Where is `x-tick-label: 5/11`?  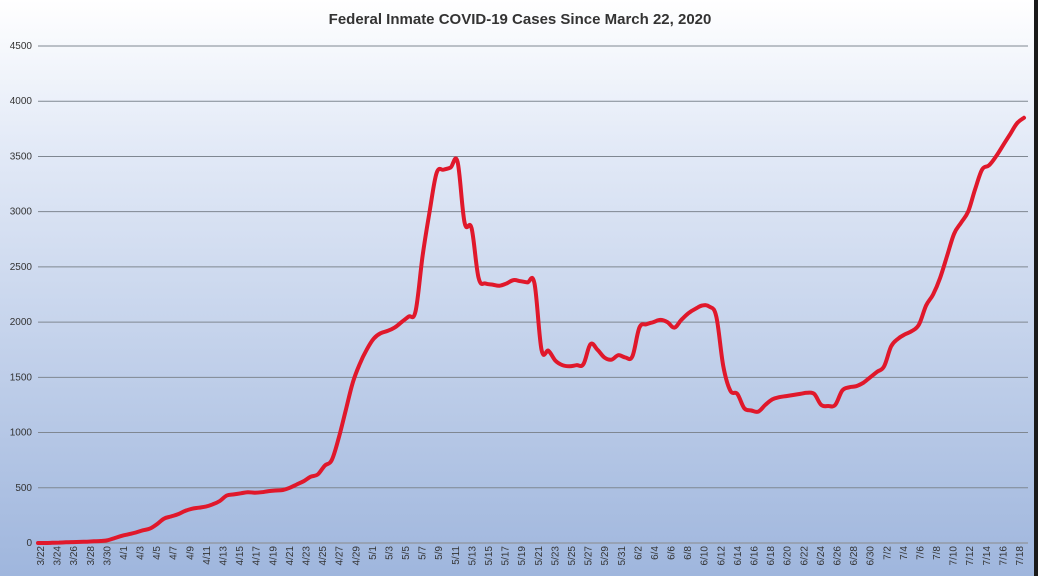
x-tick-label: 5/11 is located at coordinates (456, 555).